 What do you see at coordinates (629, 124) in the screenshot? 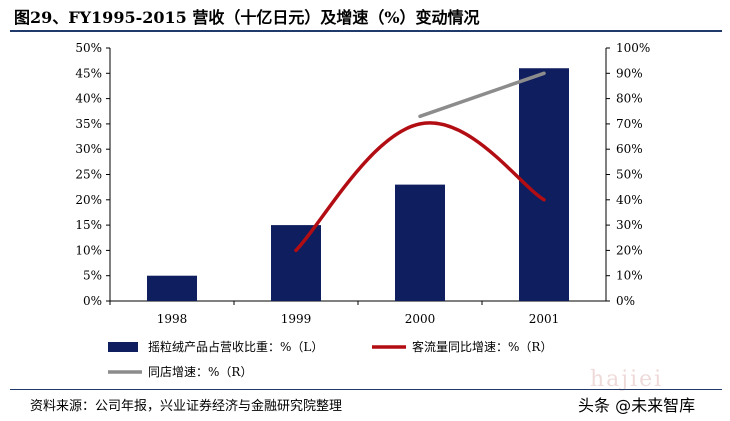
I see `right-axis-tick-label: 70%` at bounding box center [629, 124].